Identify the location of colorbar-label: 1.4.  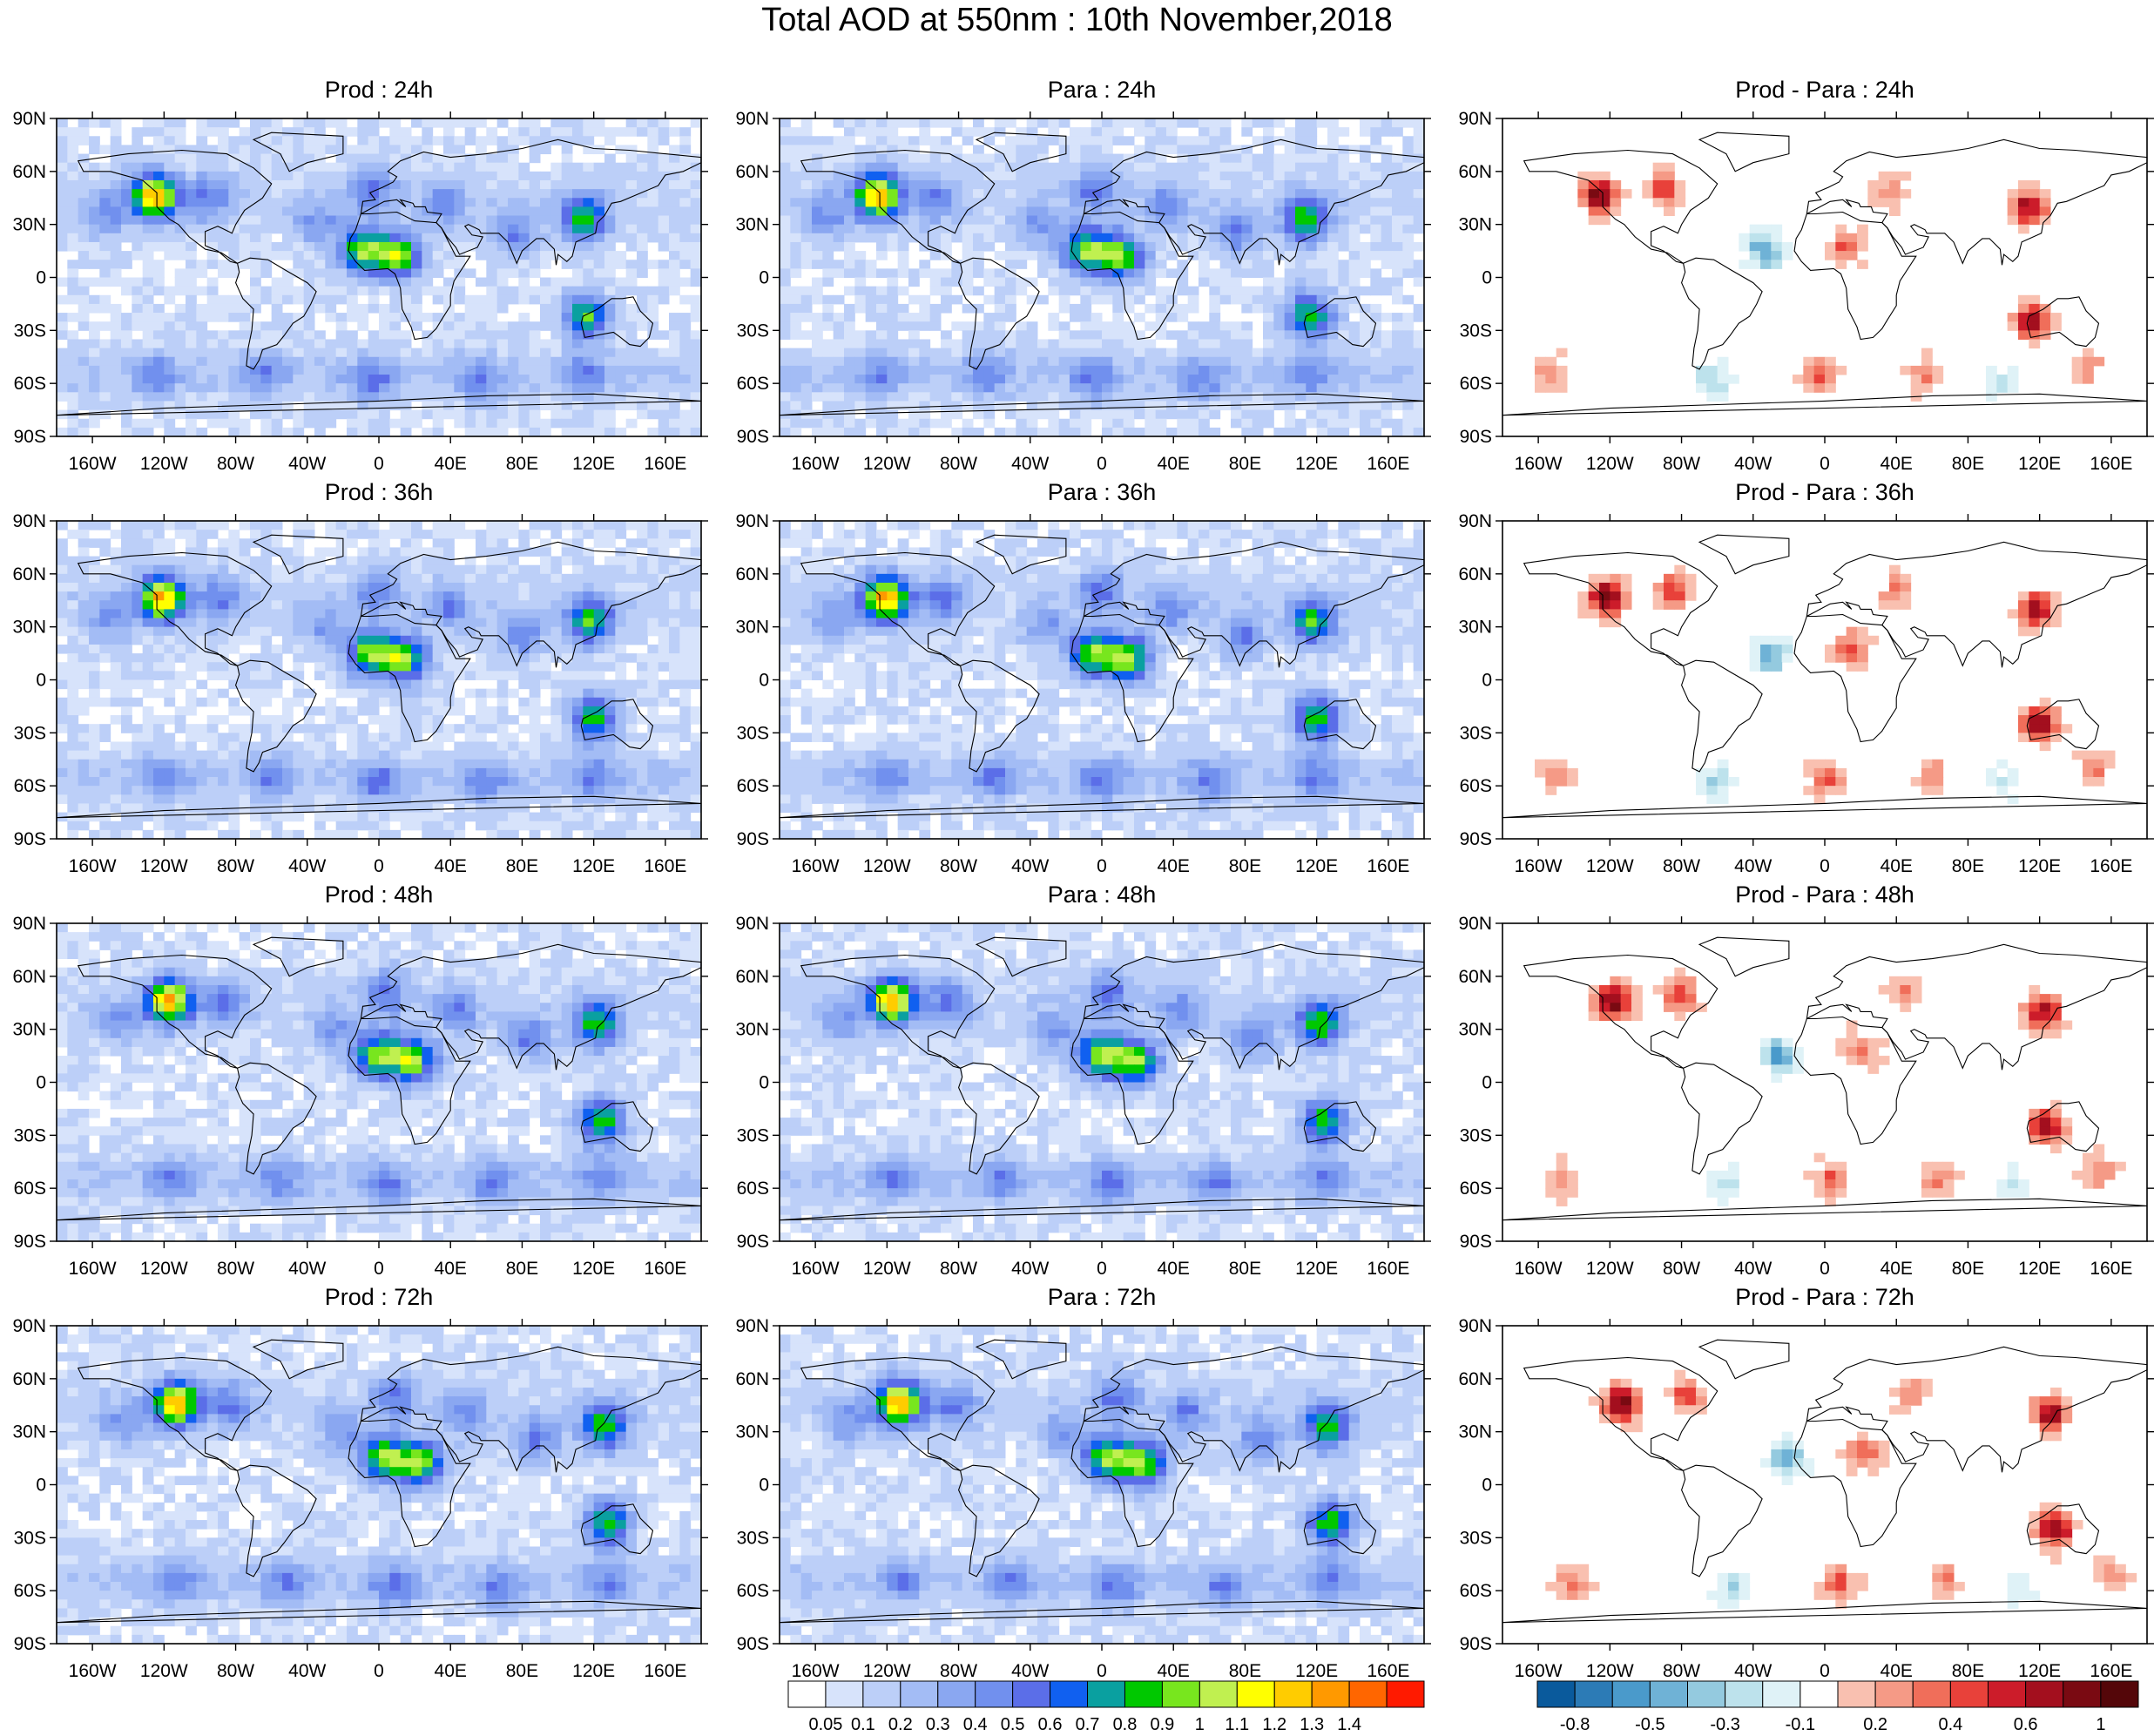
(1349, 1724).